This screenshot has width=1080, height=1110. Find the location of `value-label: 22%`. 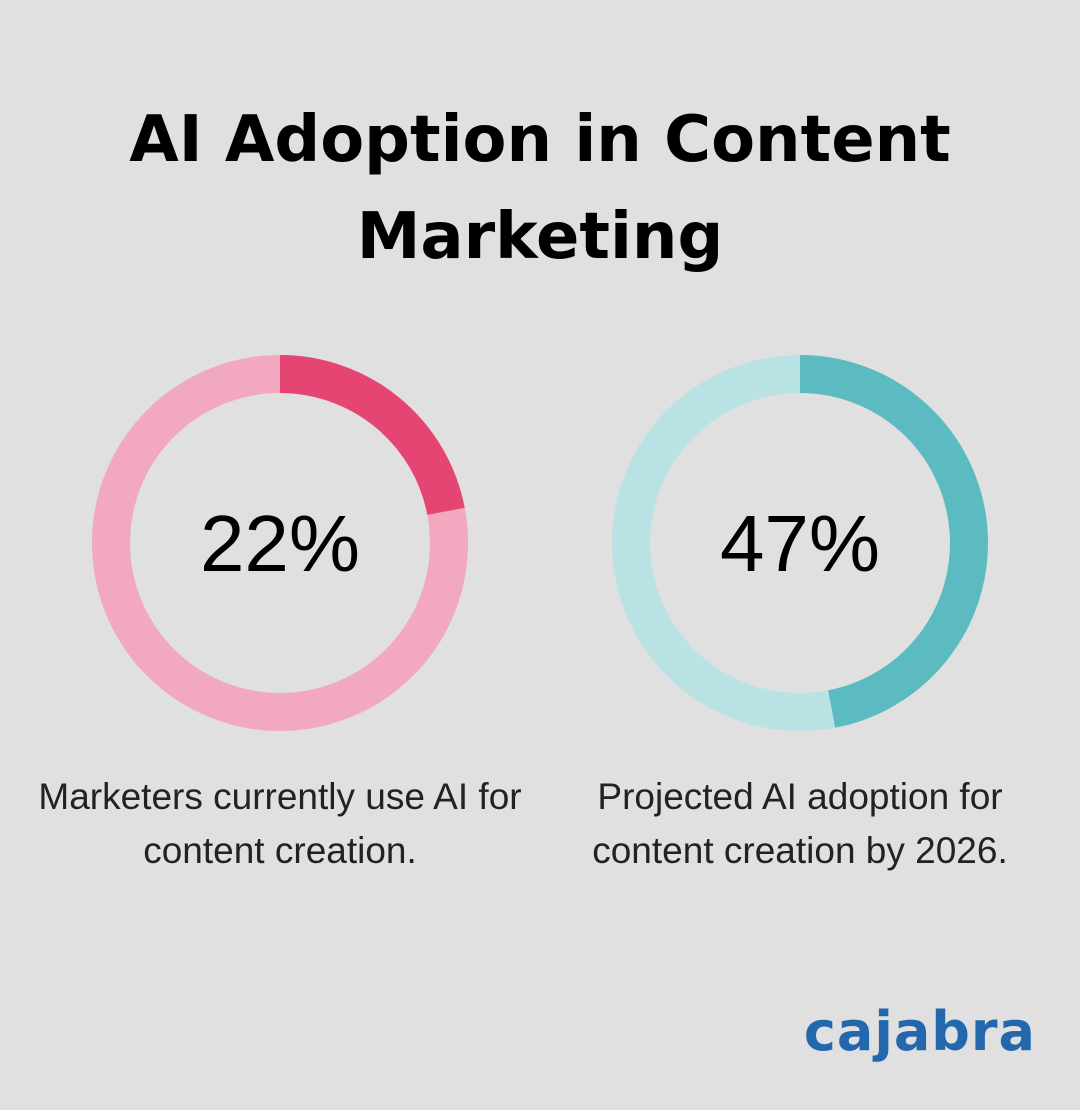

value-label: 22% is located at coordinates (280, 543).